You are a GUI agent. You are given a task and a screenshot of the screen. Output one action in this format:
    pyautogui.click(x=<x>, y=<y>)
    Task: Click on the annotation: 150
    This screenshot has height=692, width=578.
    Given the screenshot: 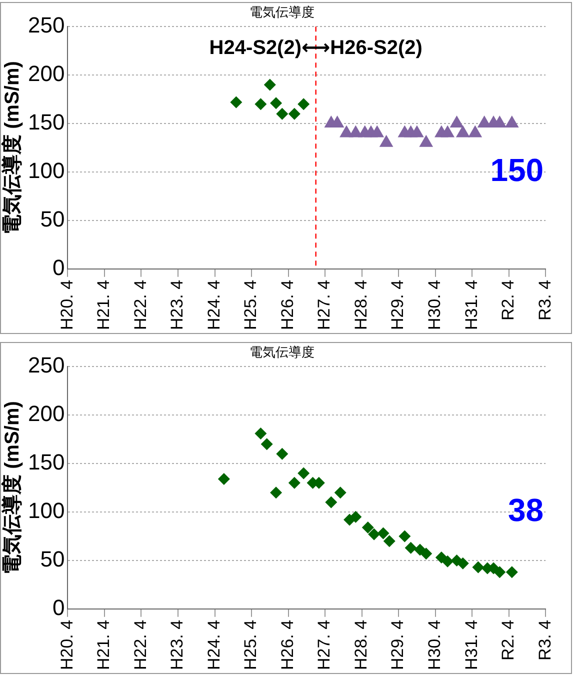 What is the action you would take?
    pyautogui.click(x=517, y=170)
    